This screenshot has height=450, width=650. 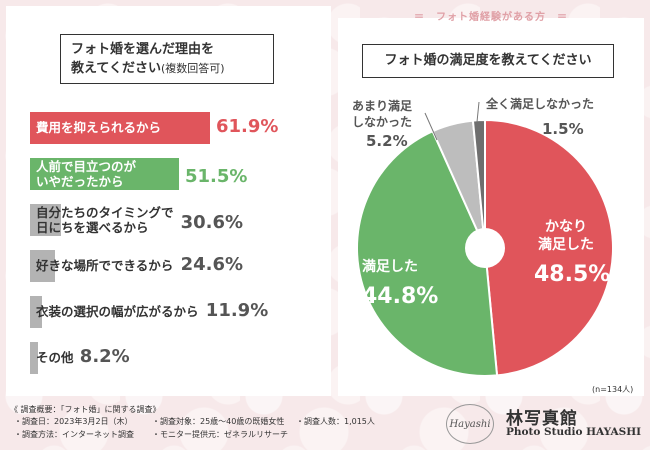 What do you see at coordinates (175, 262) in the screenshot?
I see `bar-row: 好きな場所でできるから 24.6%` at bounding box center [175, 262].